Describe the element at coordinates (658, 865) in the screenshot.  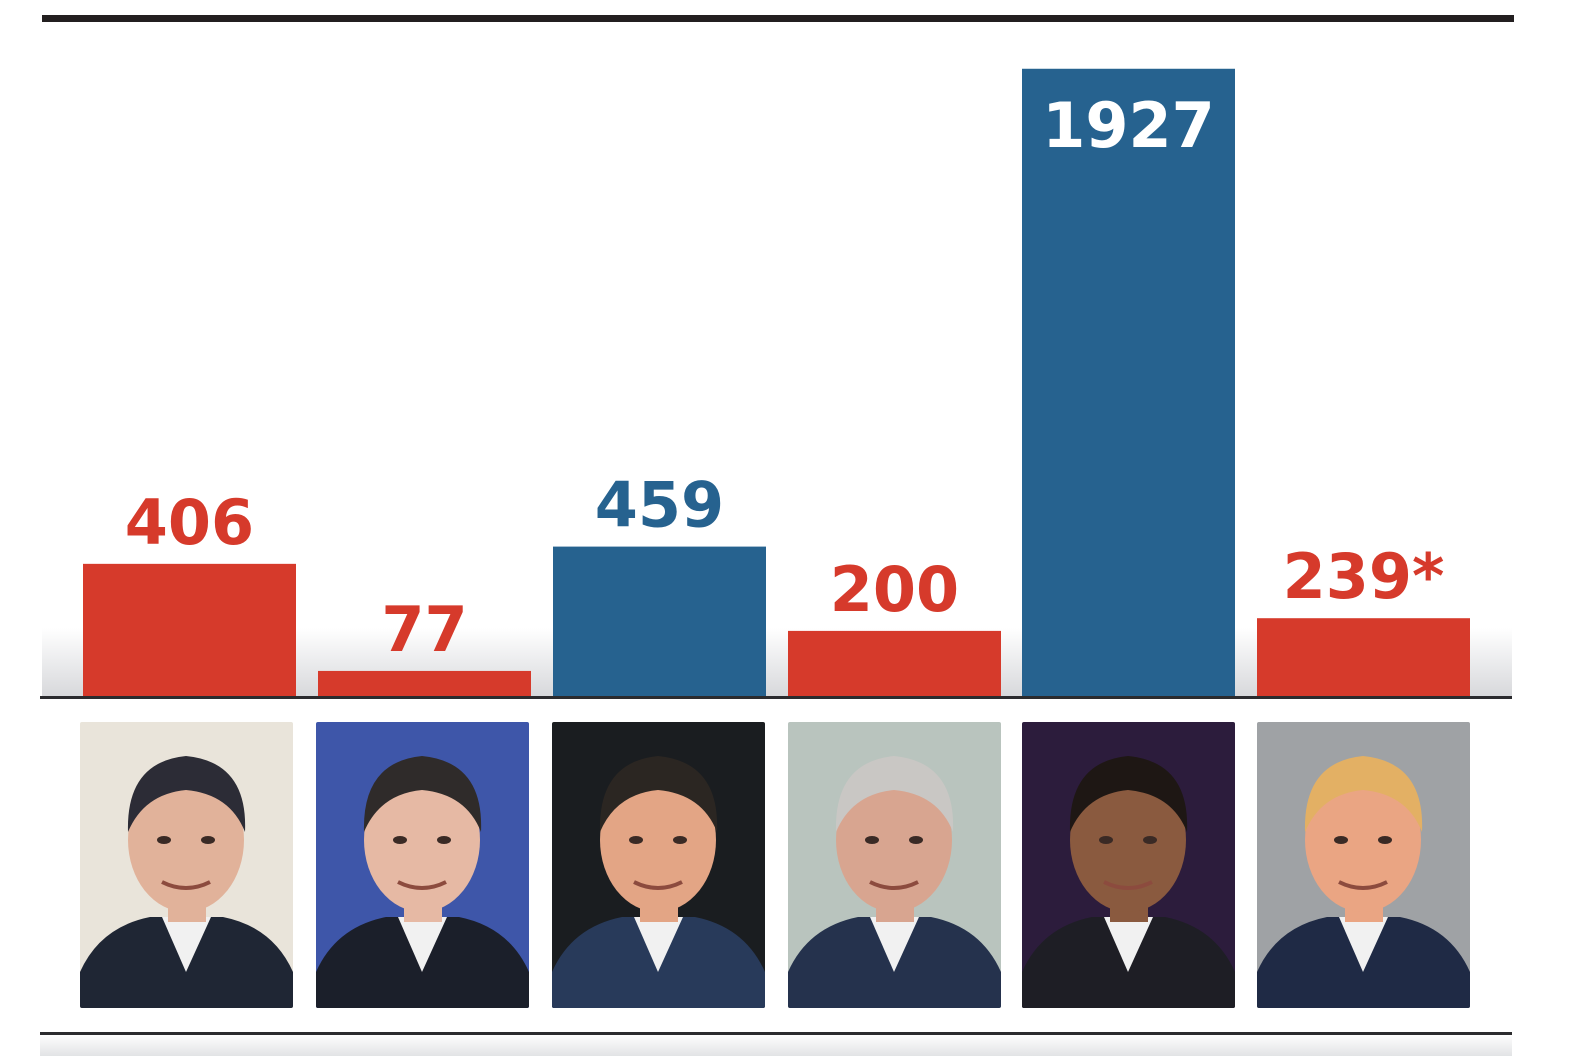
I see `portrait-3-icon` at that location.